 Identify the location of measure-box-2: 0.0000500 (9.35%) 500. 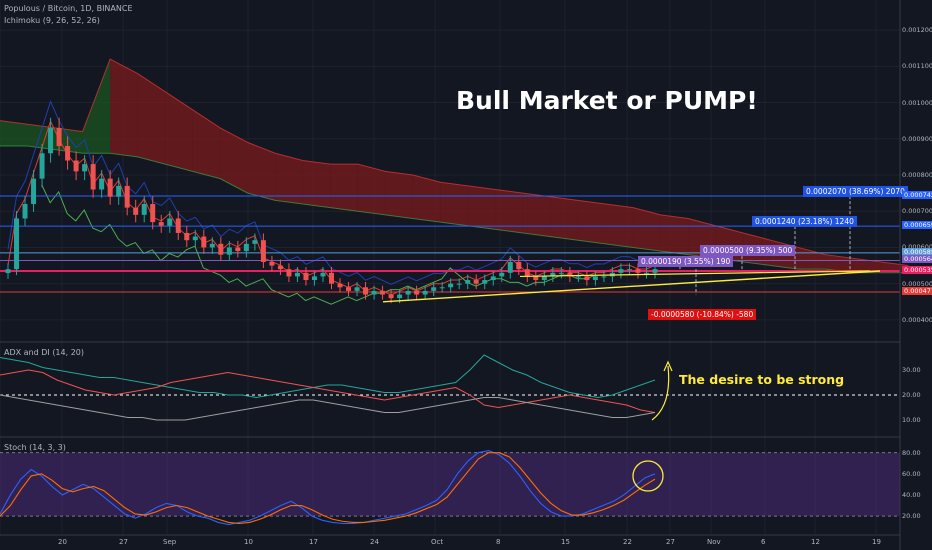
(748, 250).